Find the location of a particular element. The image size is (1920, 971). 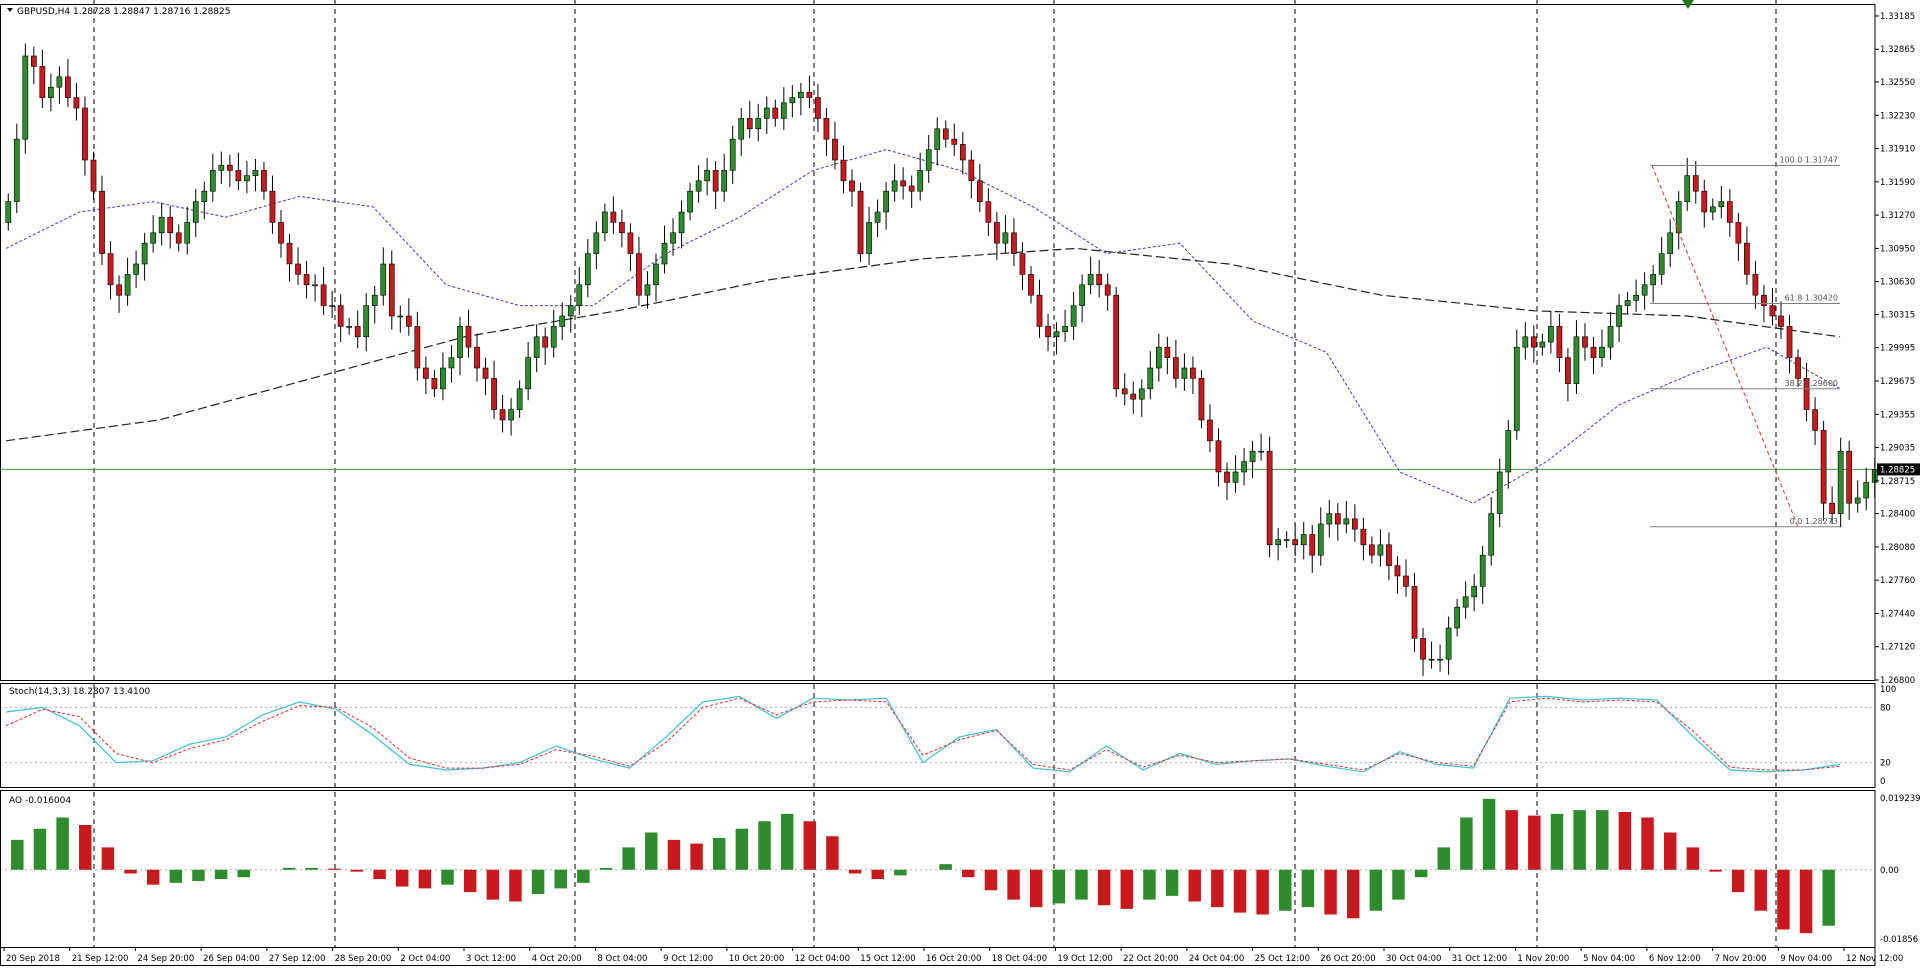

time-tick-label: 27 Sep 12:00 is located at coordinates (297, 959).